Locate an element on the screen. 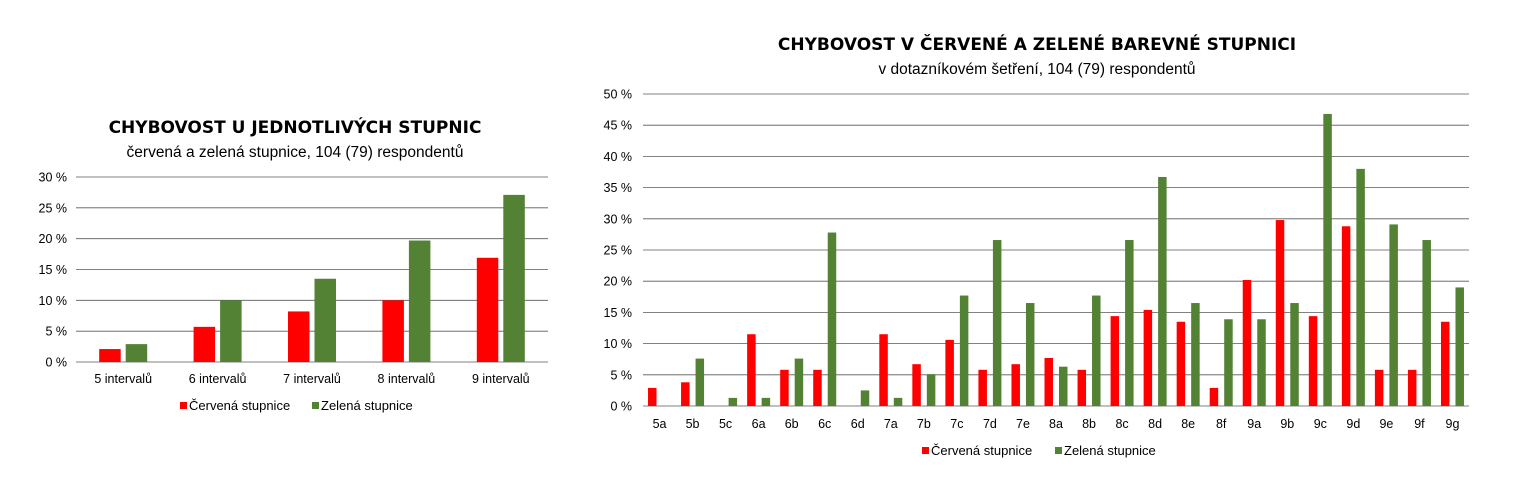 This screenshot has height=503, width=1522. c2-bar-red-6a is located at coordinates (751, 370).